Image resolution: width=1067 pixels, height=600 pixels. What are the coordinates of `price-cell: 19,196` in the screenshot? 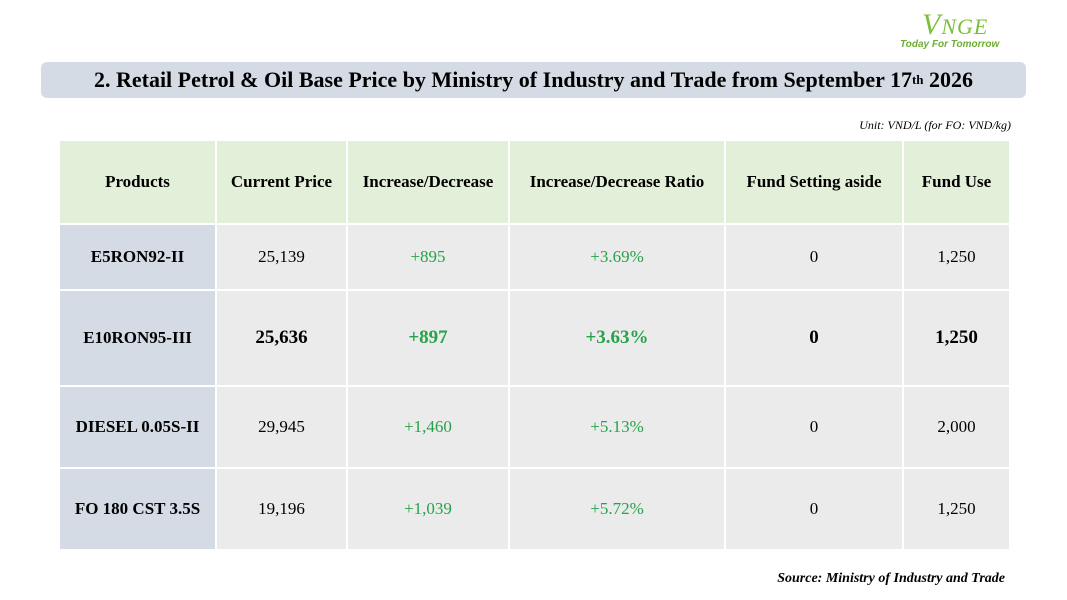 It's located at (281, 509).